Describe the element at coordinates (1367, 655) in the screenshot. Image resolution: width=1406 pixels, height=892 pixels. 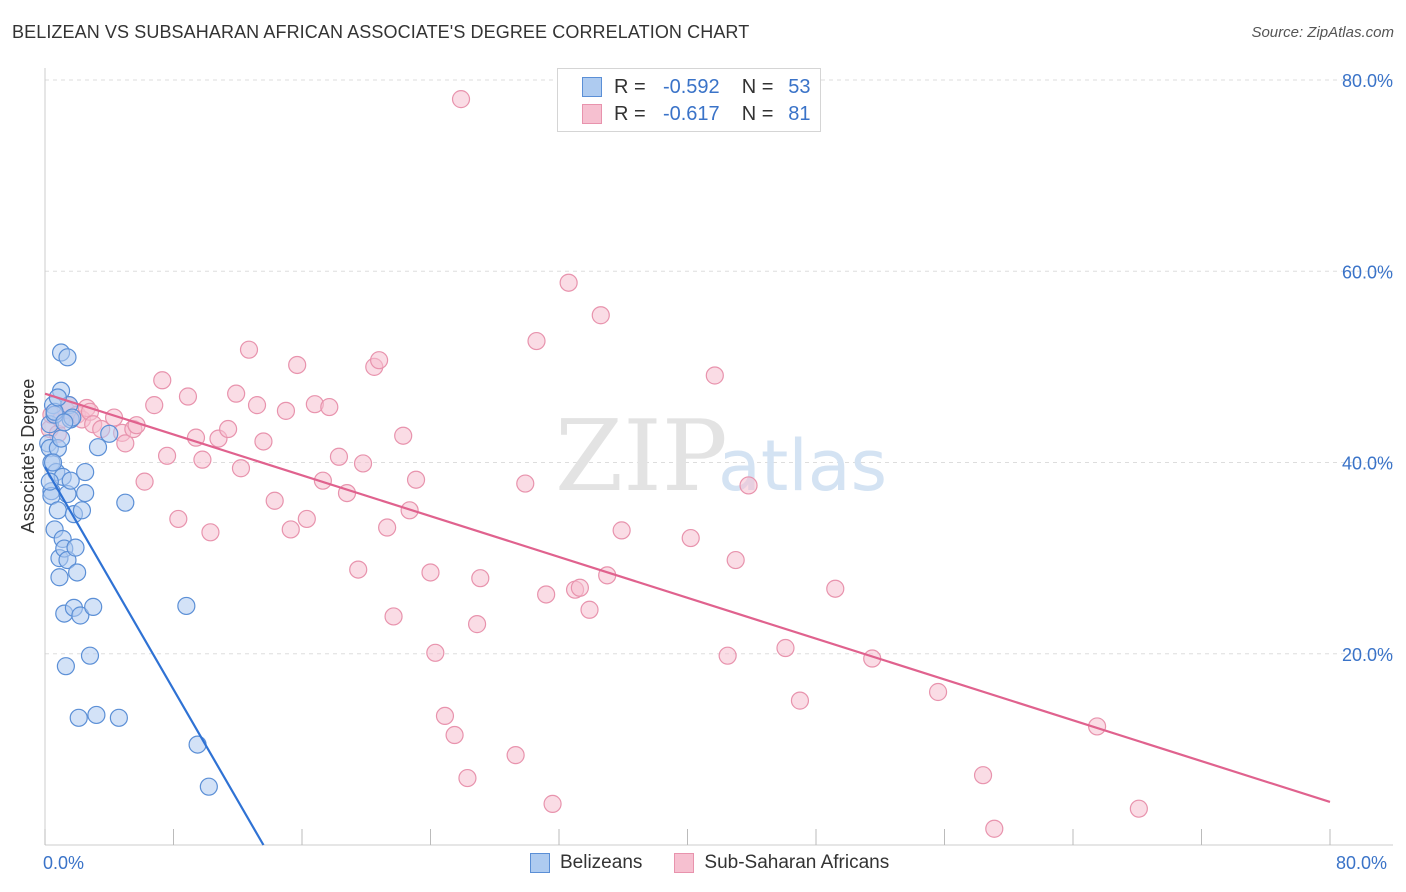
I see `y-tick-label: 20.0%` at that location.